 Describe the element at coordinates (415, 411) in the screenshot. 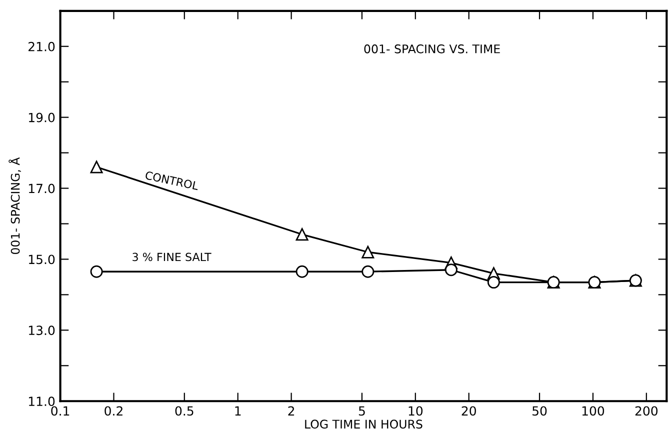

I see `x-tick-label: 10` at that location.